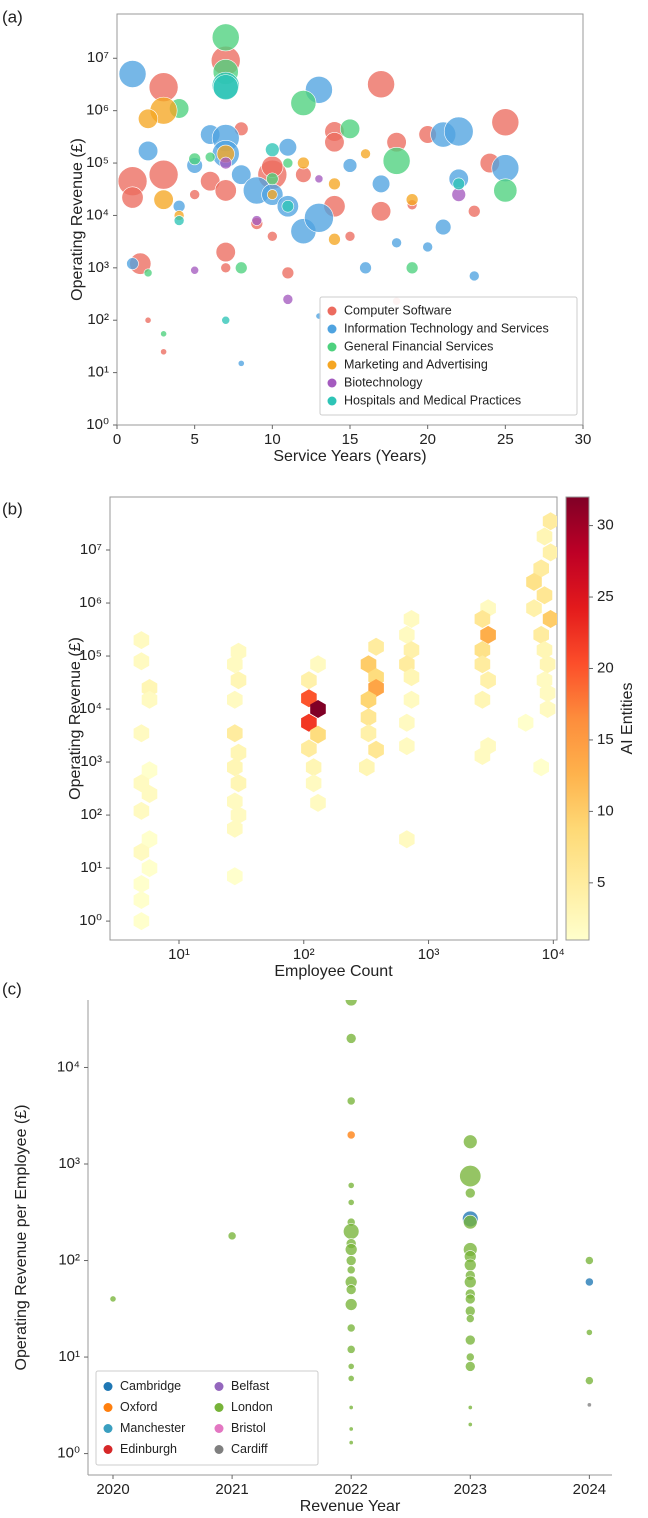 Image resolution: width=648 pixels, height=1518 pixels. Describe the element at coordinates (139, 1407) in the screenshot. I see `legend-label: Oxford` at that location.